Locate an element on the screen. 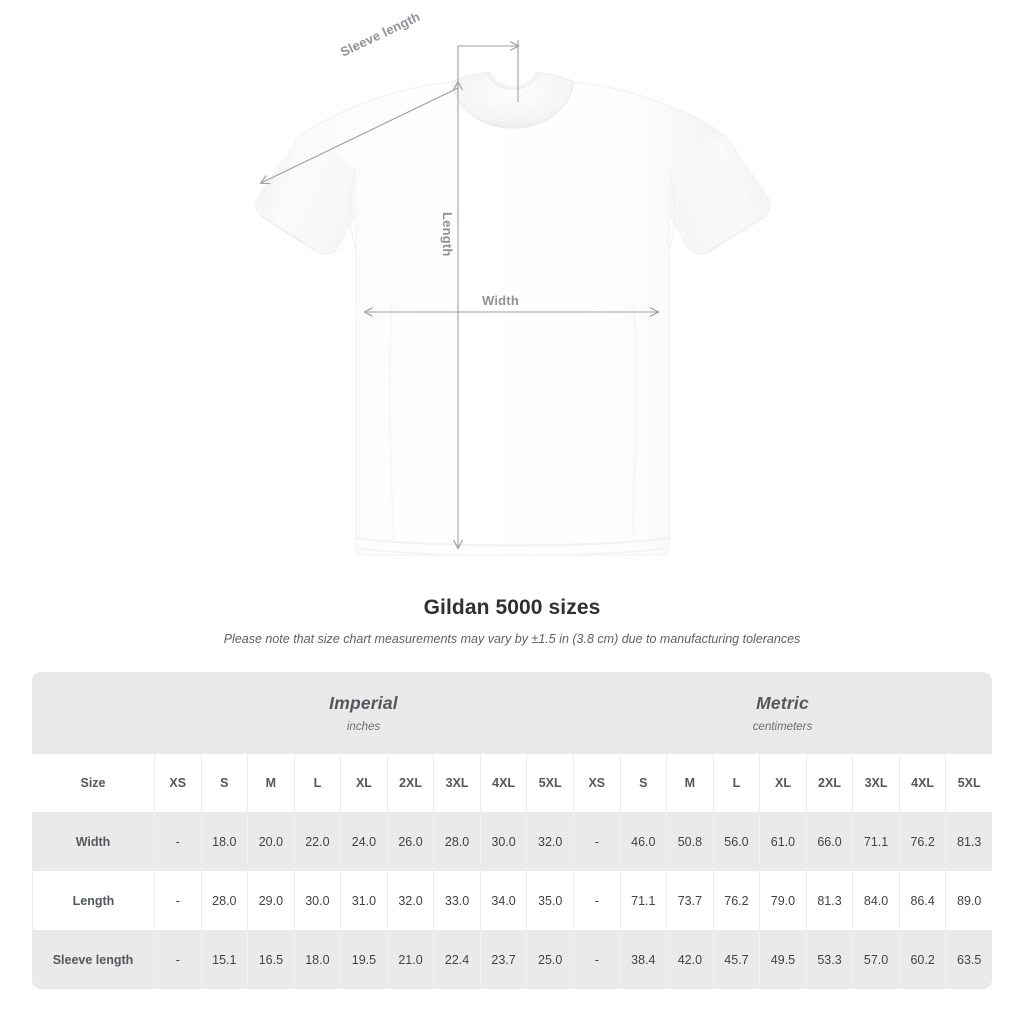 Image resolution: width=1024 pixels, height=1024 pixels. cell-length-imperial-4xl: 34.0 is located at coordinates (503, 900).